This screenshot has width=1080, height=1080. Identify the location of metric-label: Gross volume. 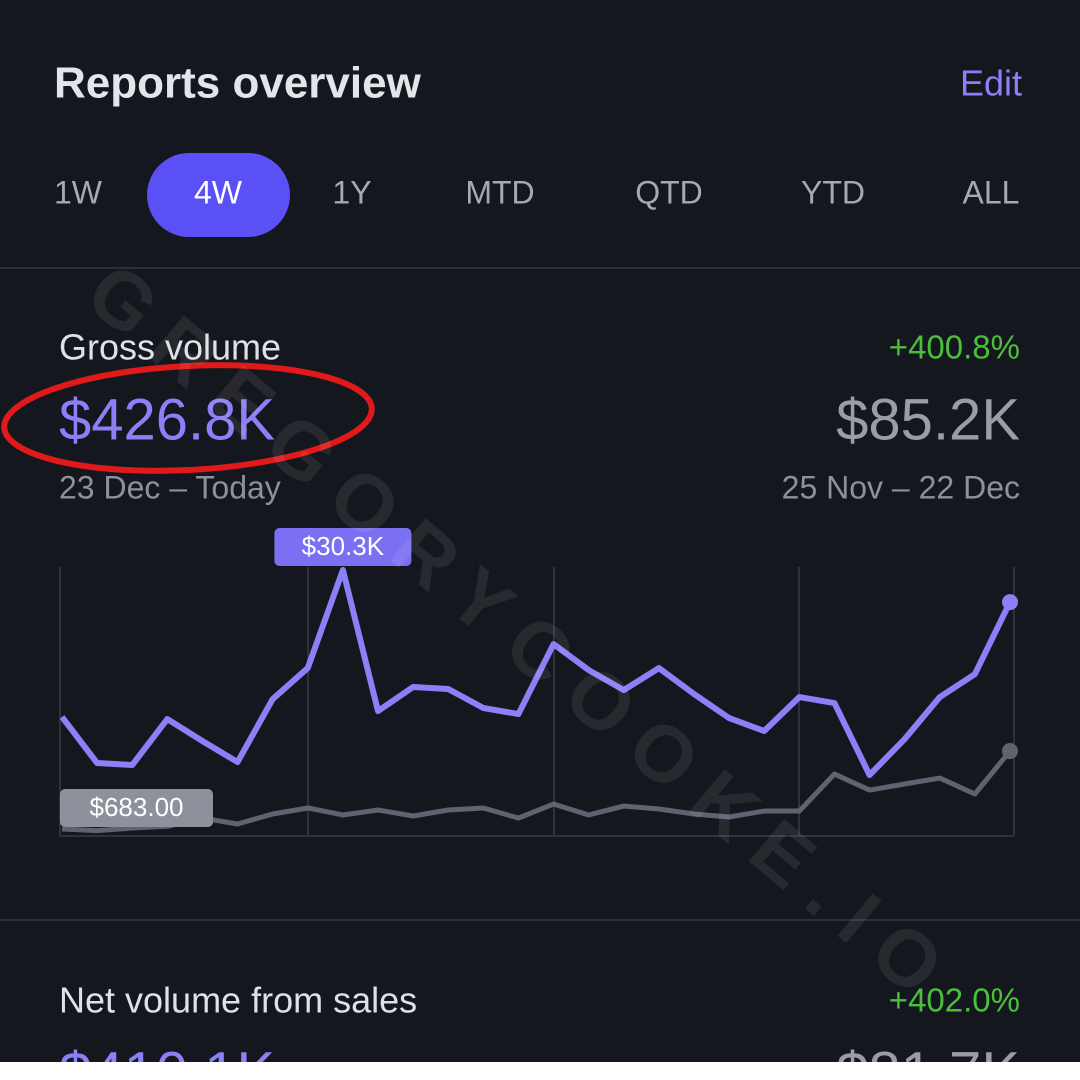
(170, 347).